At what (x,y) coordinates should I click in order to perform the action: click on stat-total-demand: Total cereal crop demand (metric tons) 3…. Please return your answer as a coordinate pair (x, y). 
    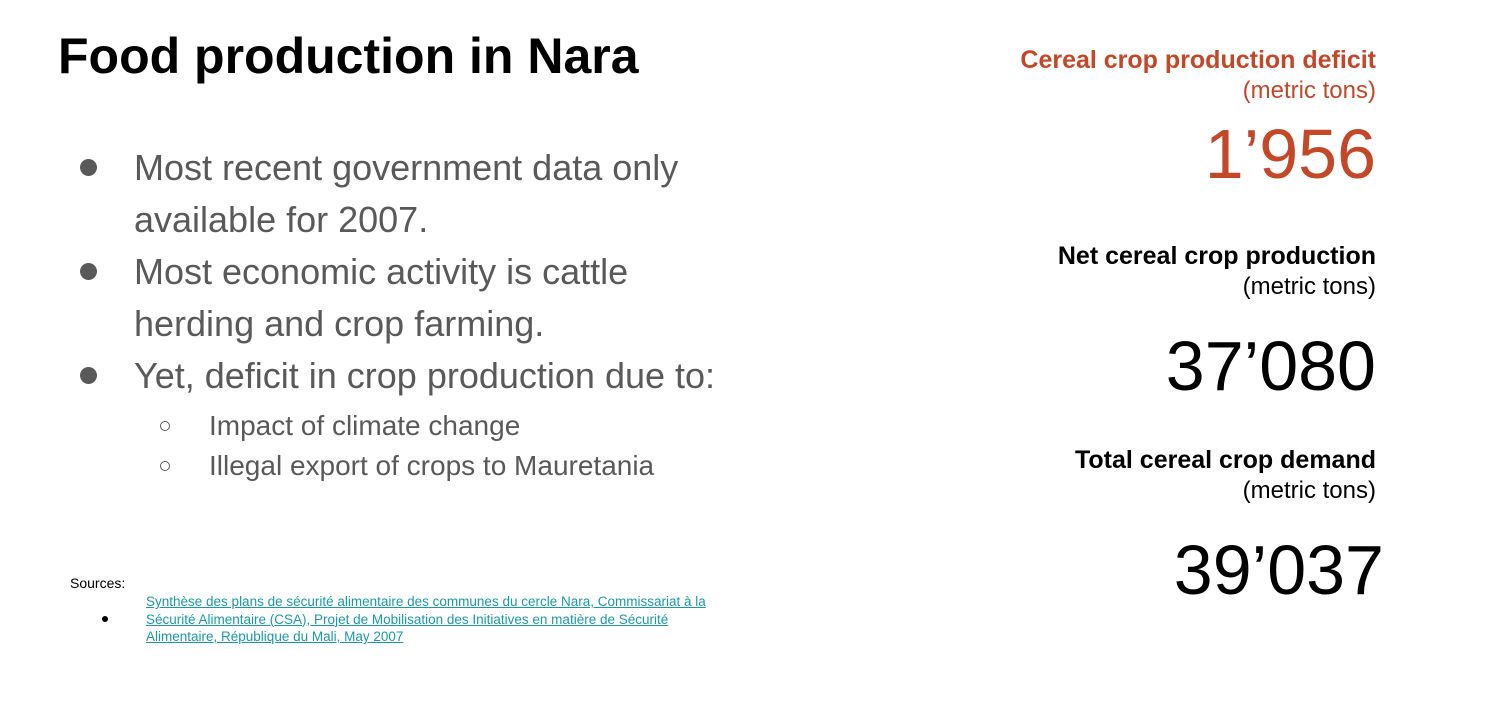
    Looking at the image, I should click on (1120, 530).